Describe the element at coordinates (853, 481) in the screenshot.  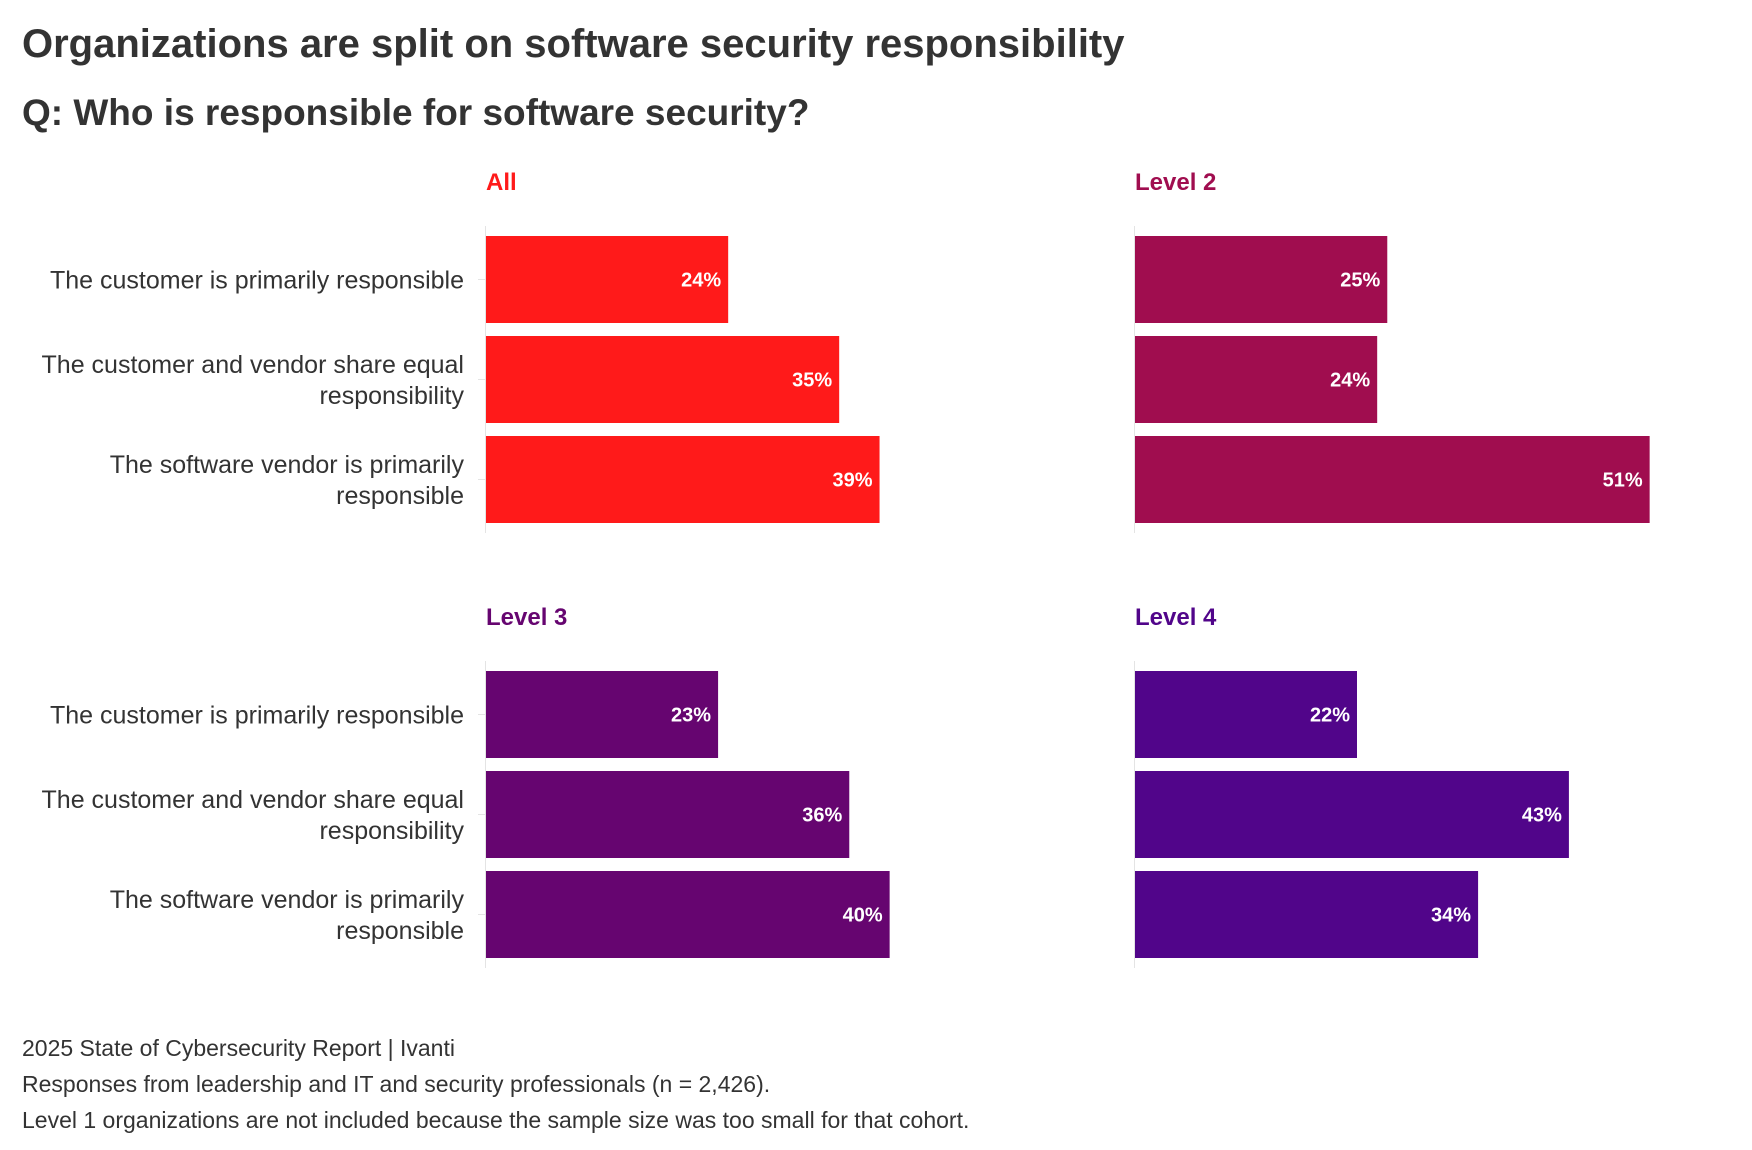
I see `bar-value-label: 39%` at that location.